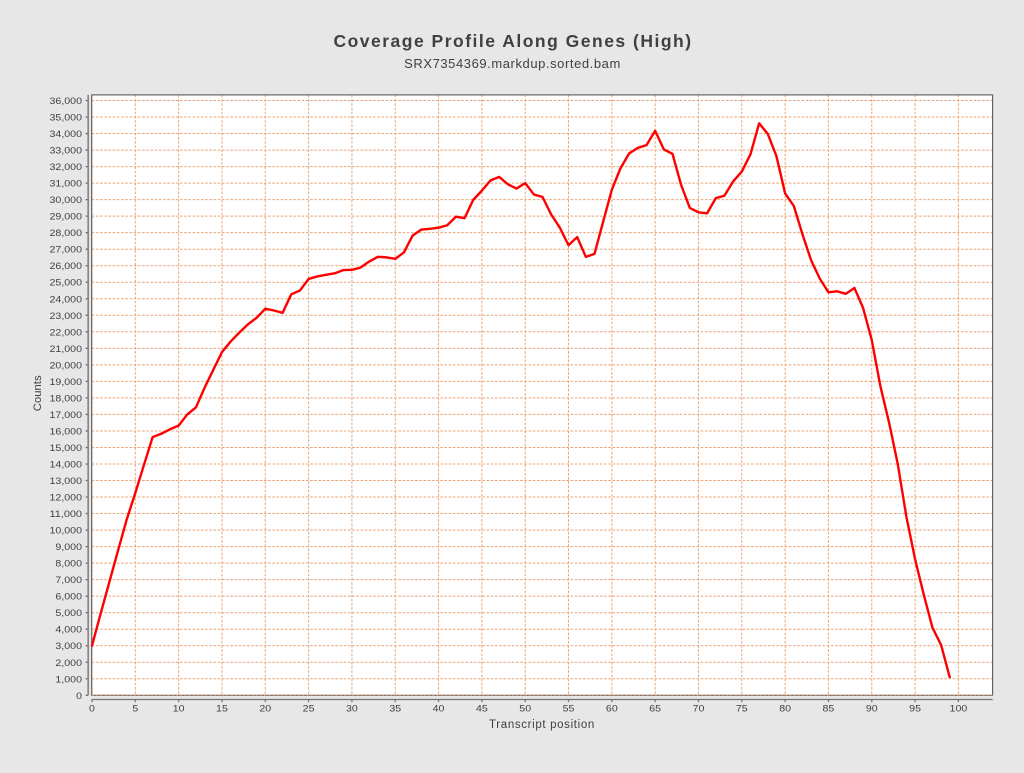 This screenshot has height=773, width=1024. Describe the element at coordinates (66, 398) in the screenshot. I see `svg-text: 18,000` at that location.